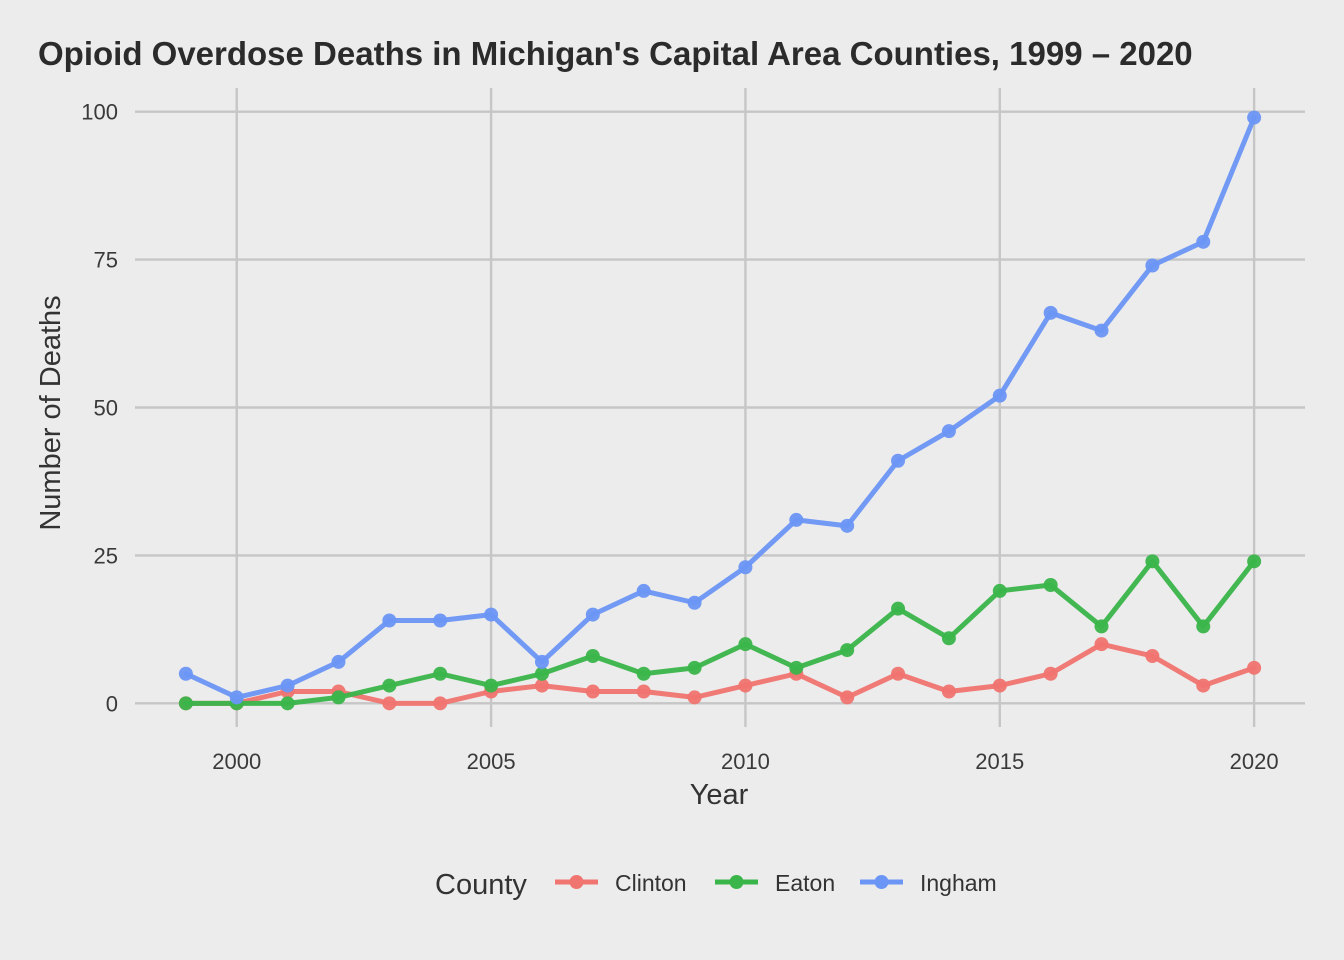 The width and height of the screenshot is (1344, 960). Describe the element at coordinates (338, 661) in the screenshot. I see `data-point-ingham-2002` at that location.